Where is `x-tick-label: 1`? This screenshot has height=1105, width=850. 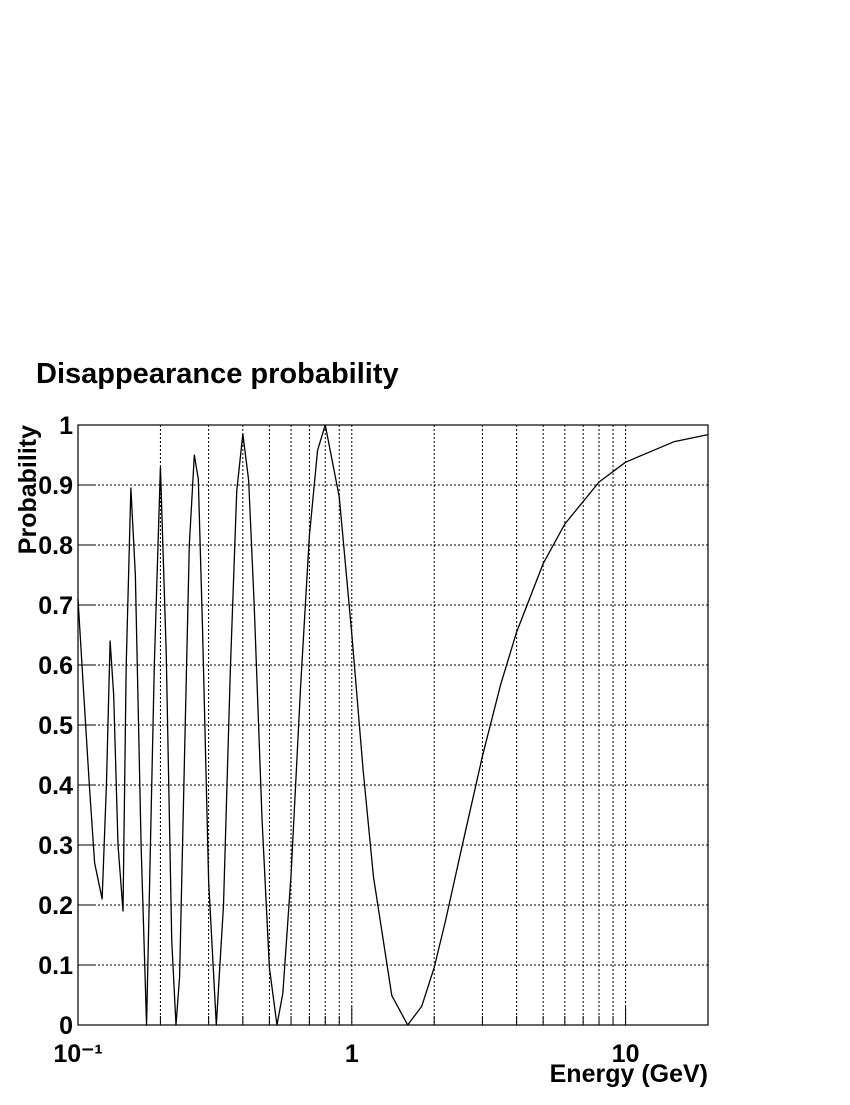
x-tick-label: 1 is located at coordinates (352, 1054).